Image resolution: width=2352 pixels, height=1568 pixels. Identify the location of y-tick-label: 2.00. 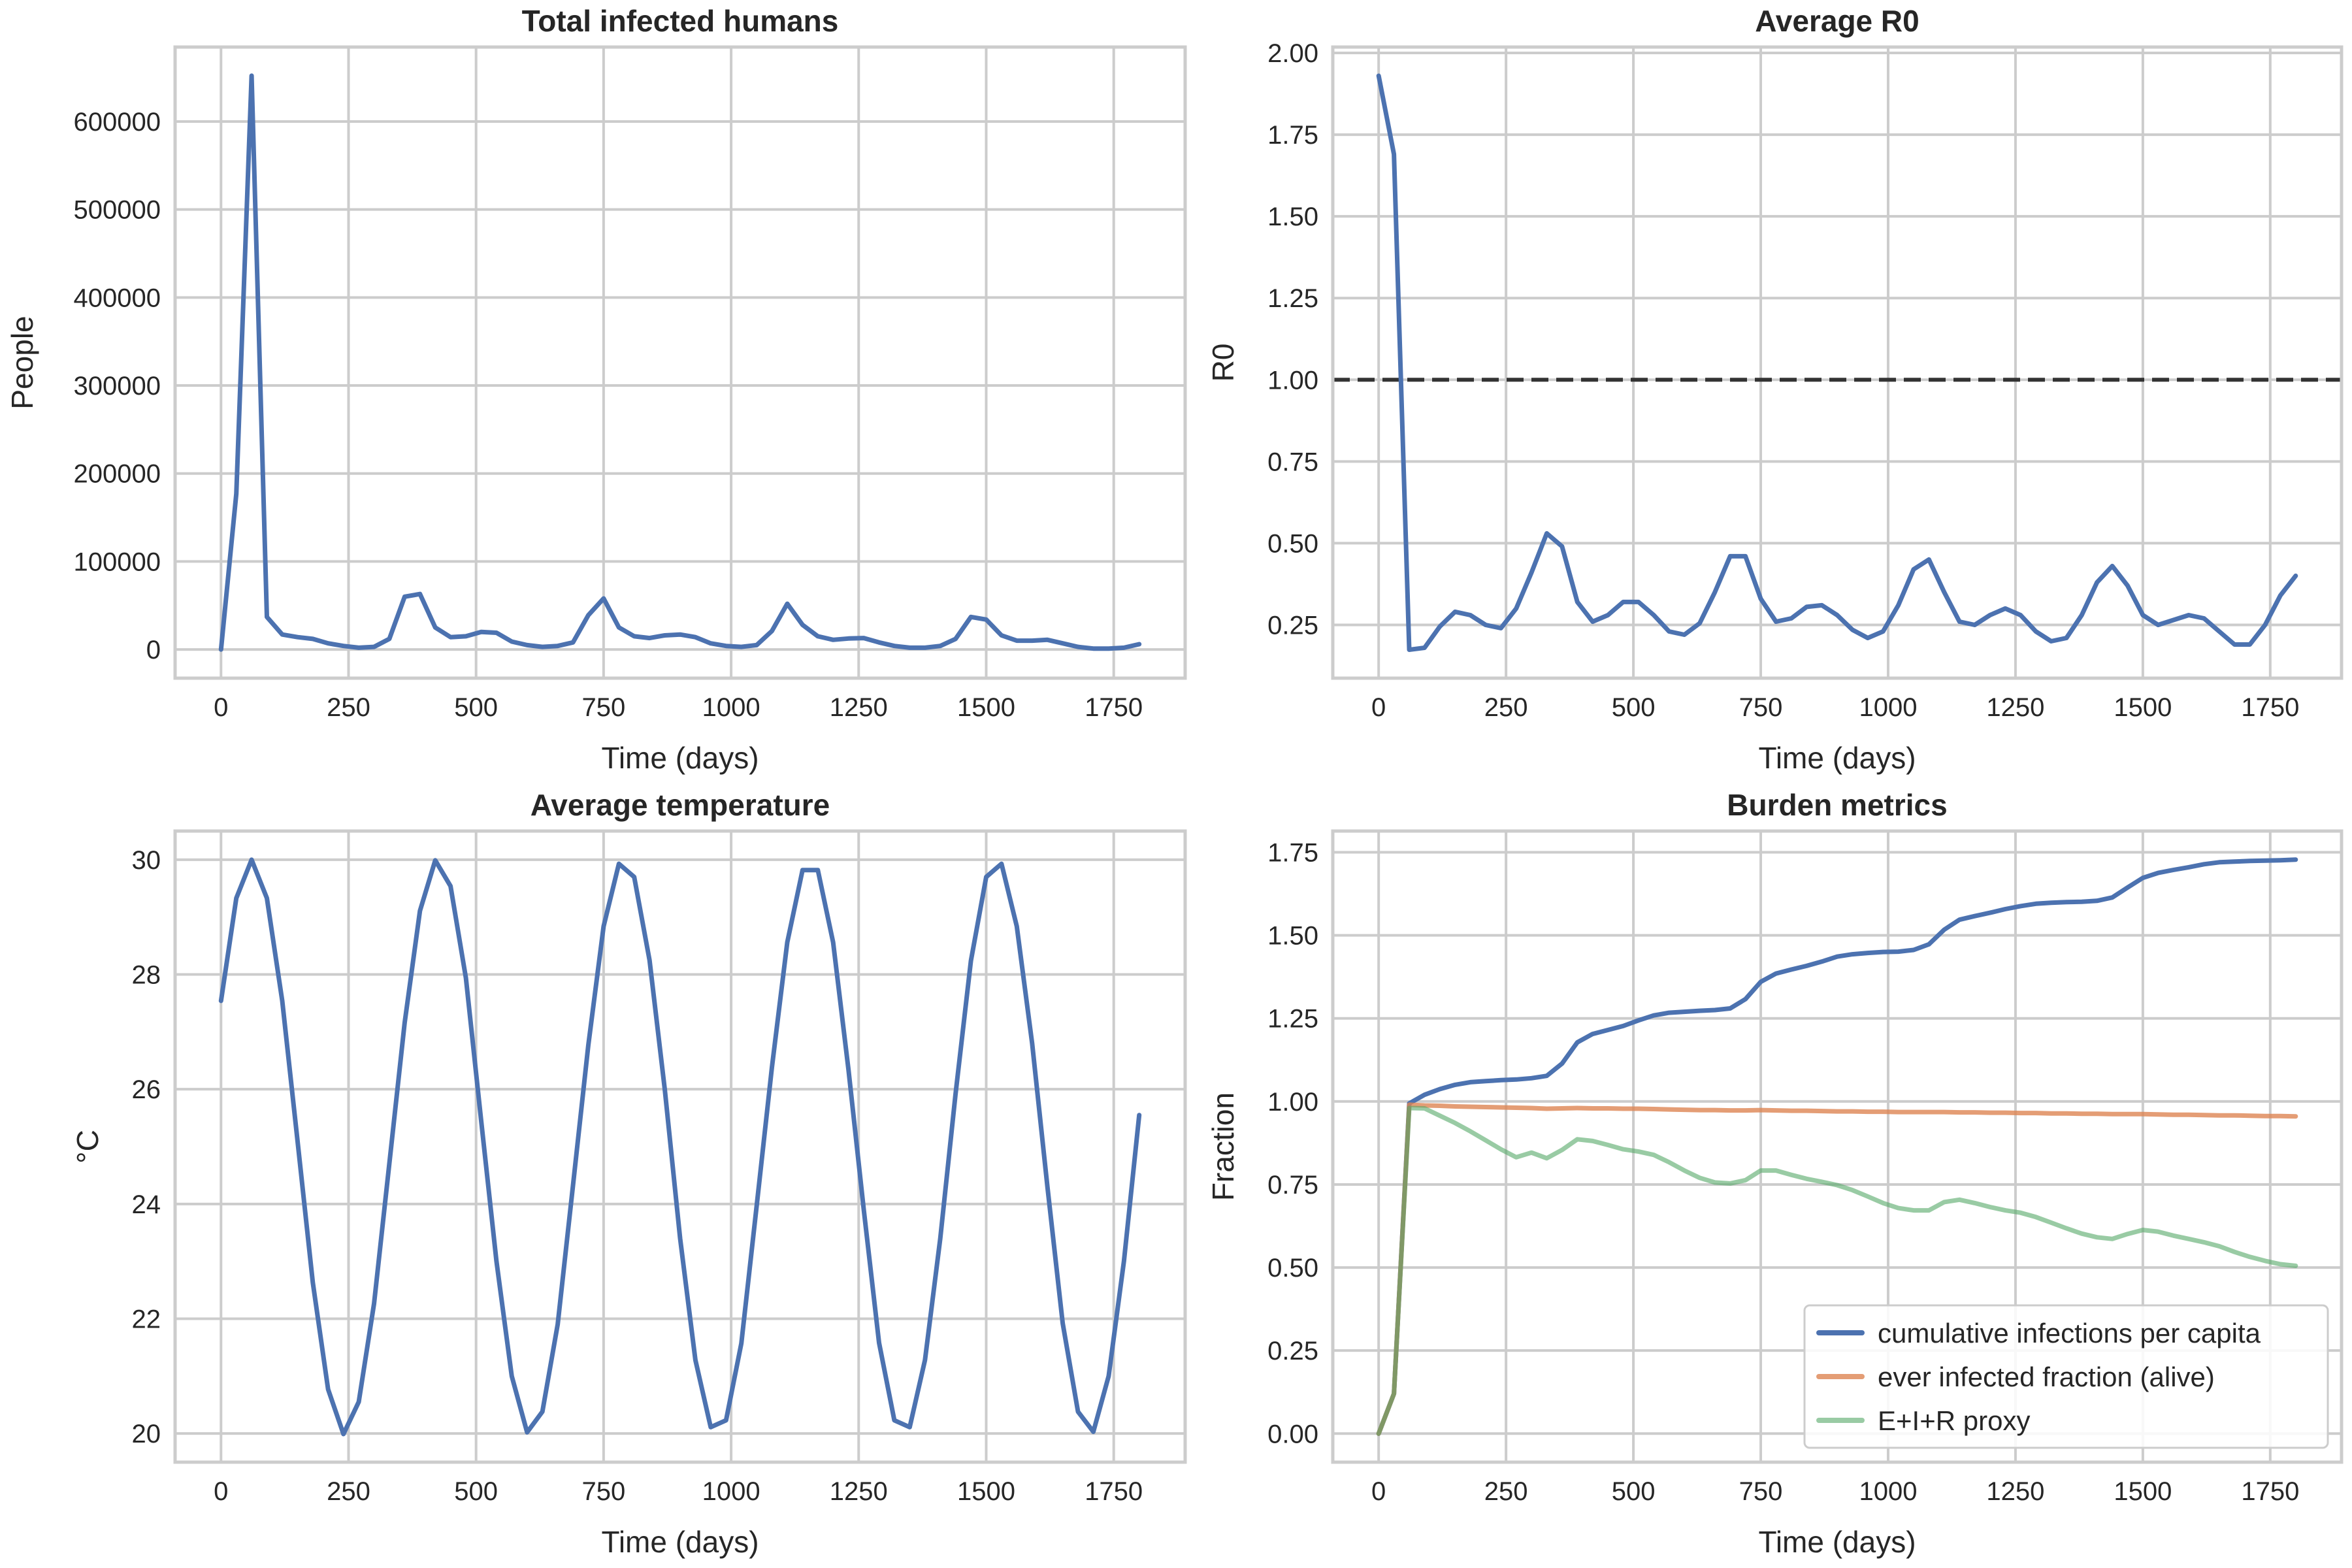
(1292, 53).